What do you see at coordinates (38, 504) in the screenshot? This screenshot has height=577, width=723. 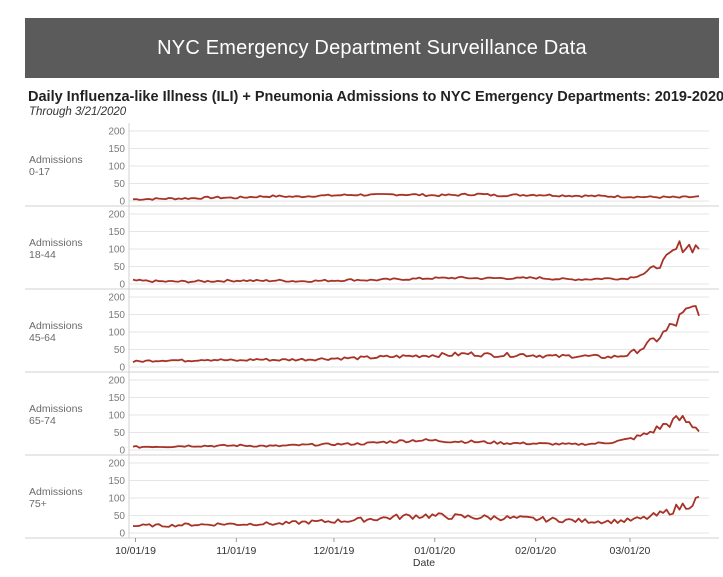 I see `panel-label-group: 75+` at bounding box center [38, 504].